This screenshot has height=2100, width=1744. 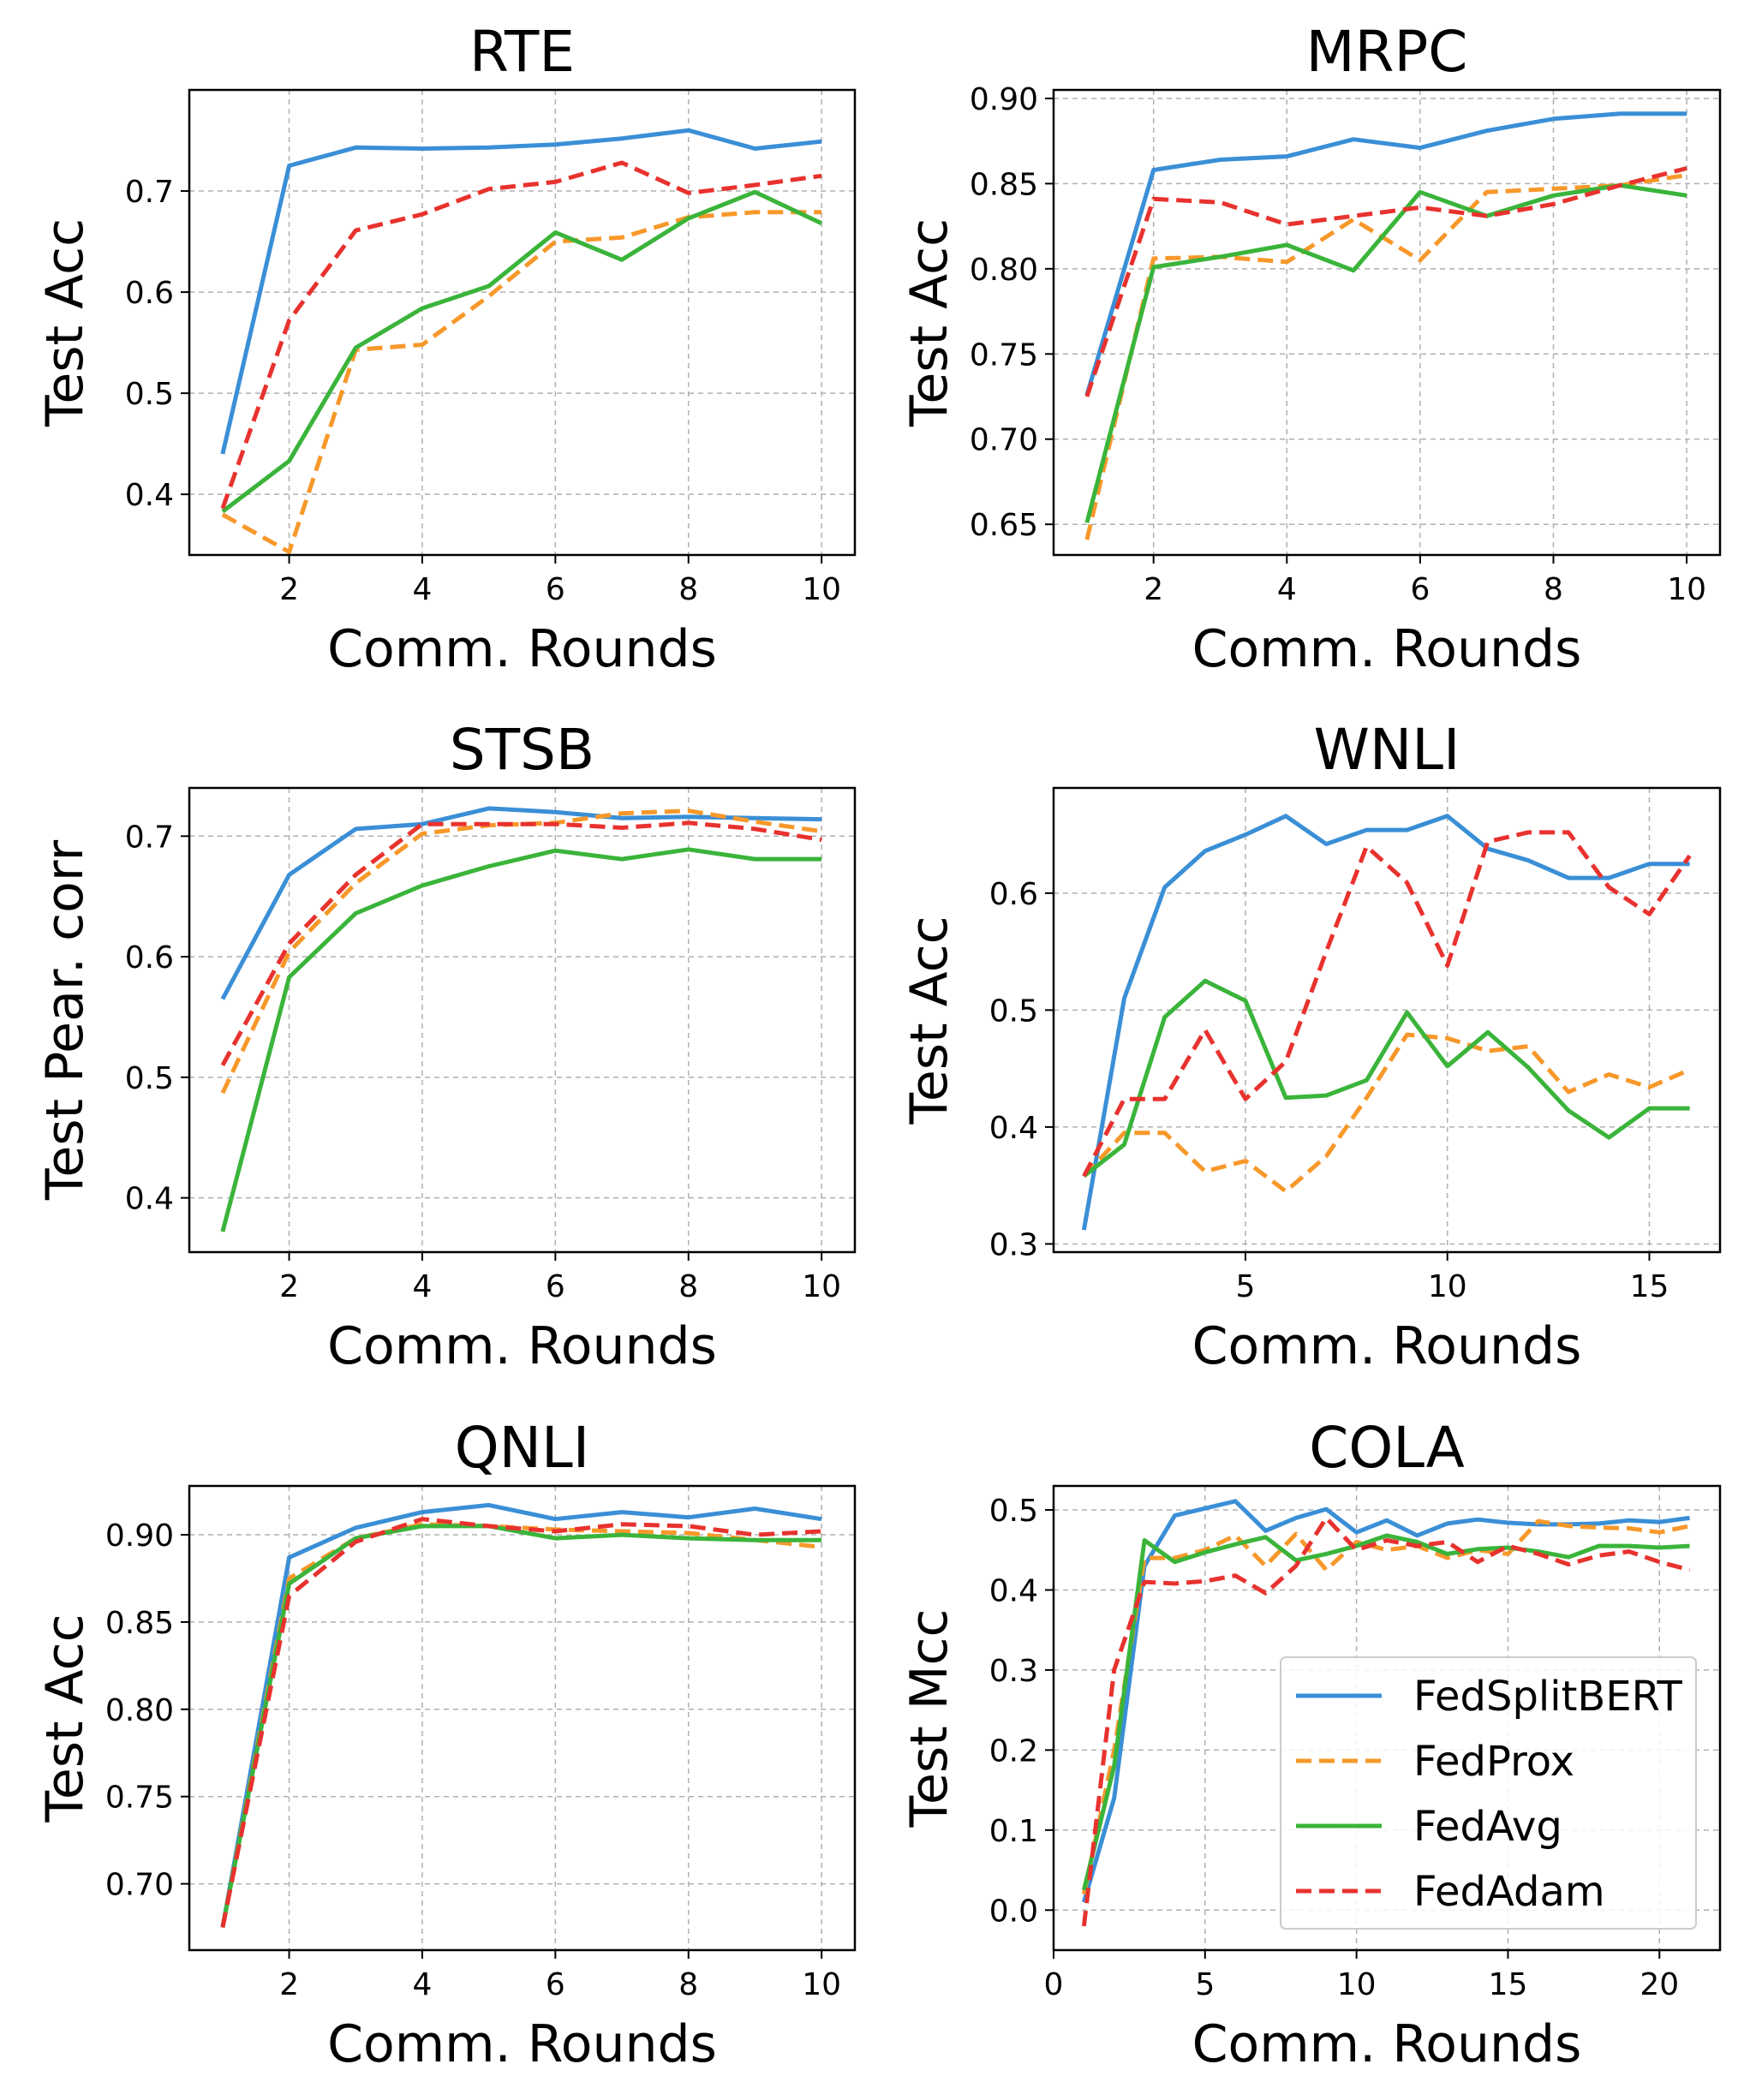 I want to click on qnli-x-axis-label: Comm. Rounds, so click(x=522, y=2044).